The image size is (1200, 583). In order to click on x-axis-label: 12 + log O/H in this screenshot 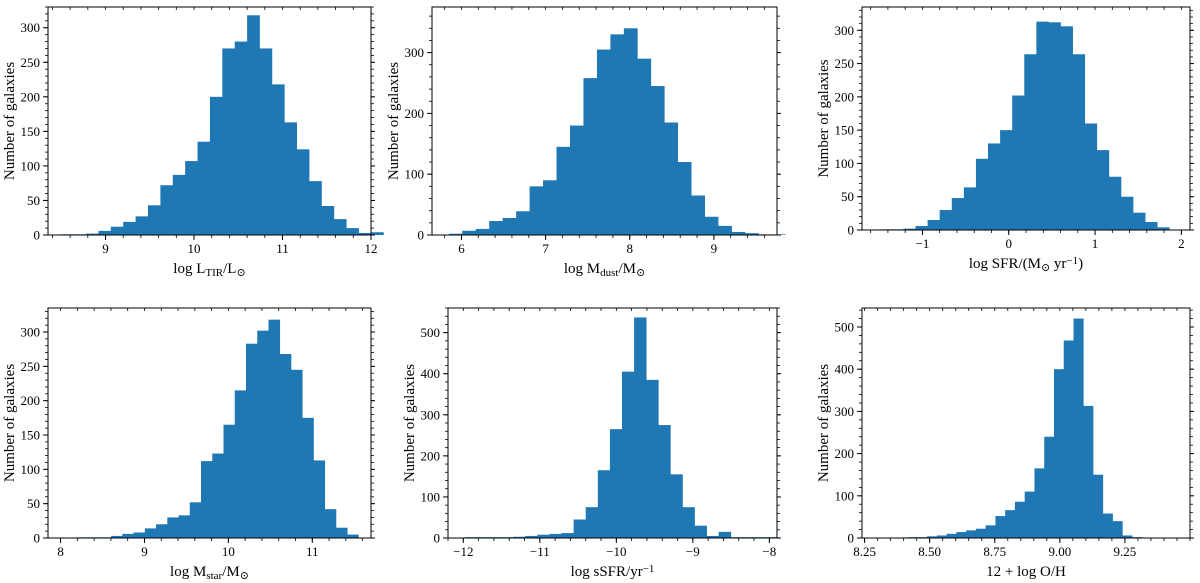, I will do `click(1026, 572)`.